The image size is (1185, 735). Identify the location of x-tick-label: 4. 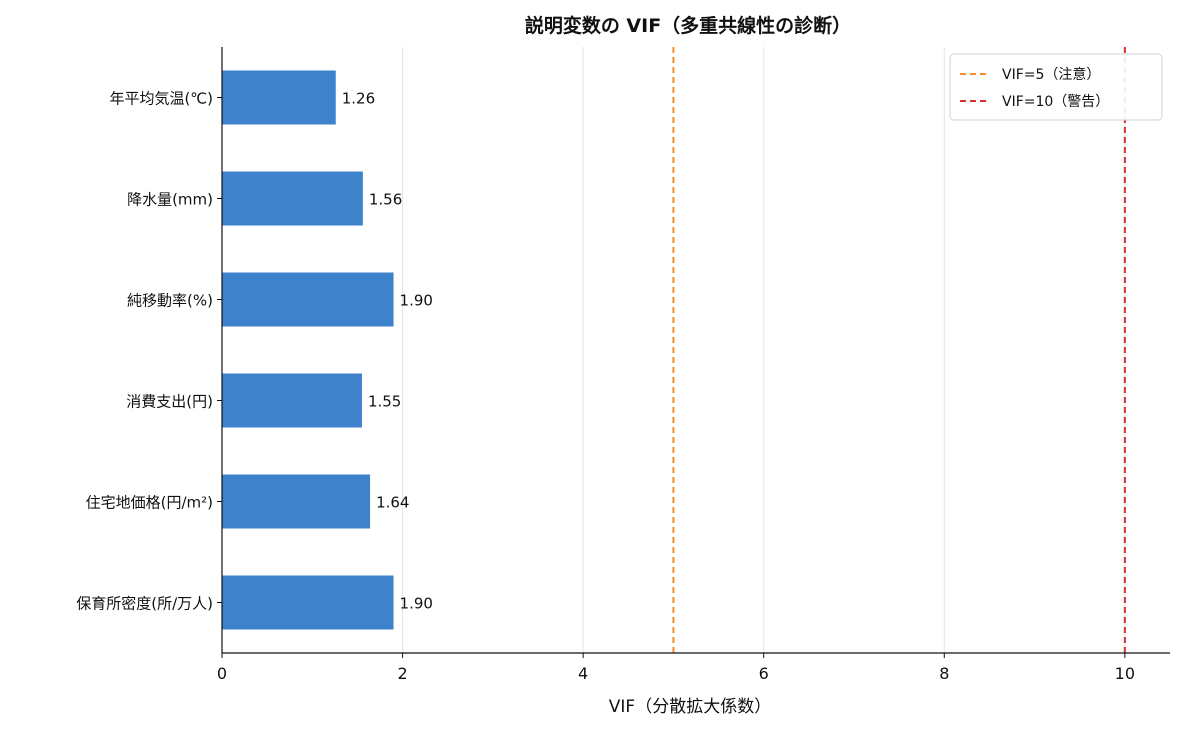
(583, 673).